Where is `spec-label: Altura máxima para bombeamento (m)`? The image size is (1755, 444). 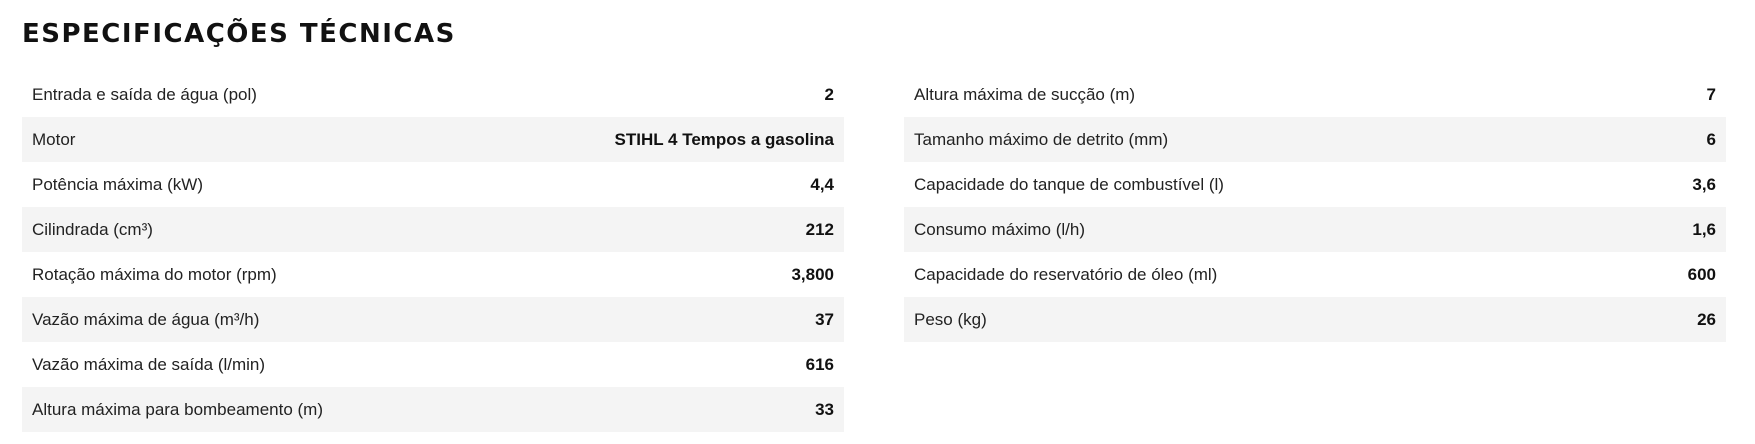 spec-label: Altura máxima para bombeamento (m) is located at coordinates (178, 409).